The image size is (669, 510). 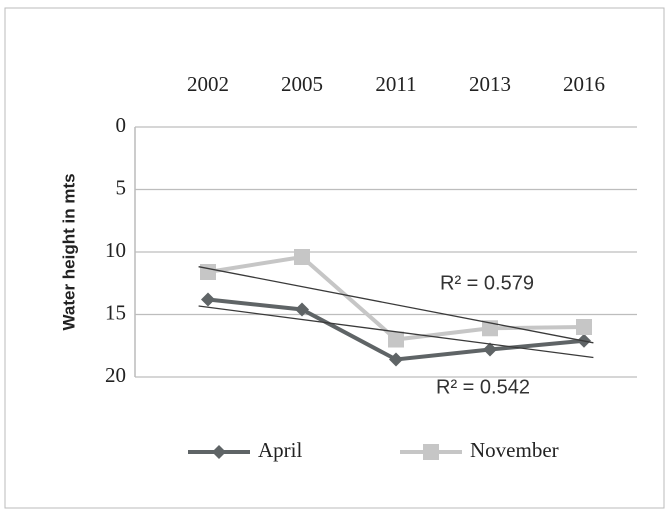 What do you see at coordinates (280, 450) in the screenshot?
I see `legend-label: April` at bounding box center [280, 450].